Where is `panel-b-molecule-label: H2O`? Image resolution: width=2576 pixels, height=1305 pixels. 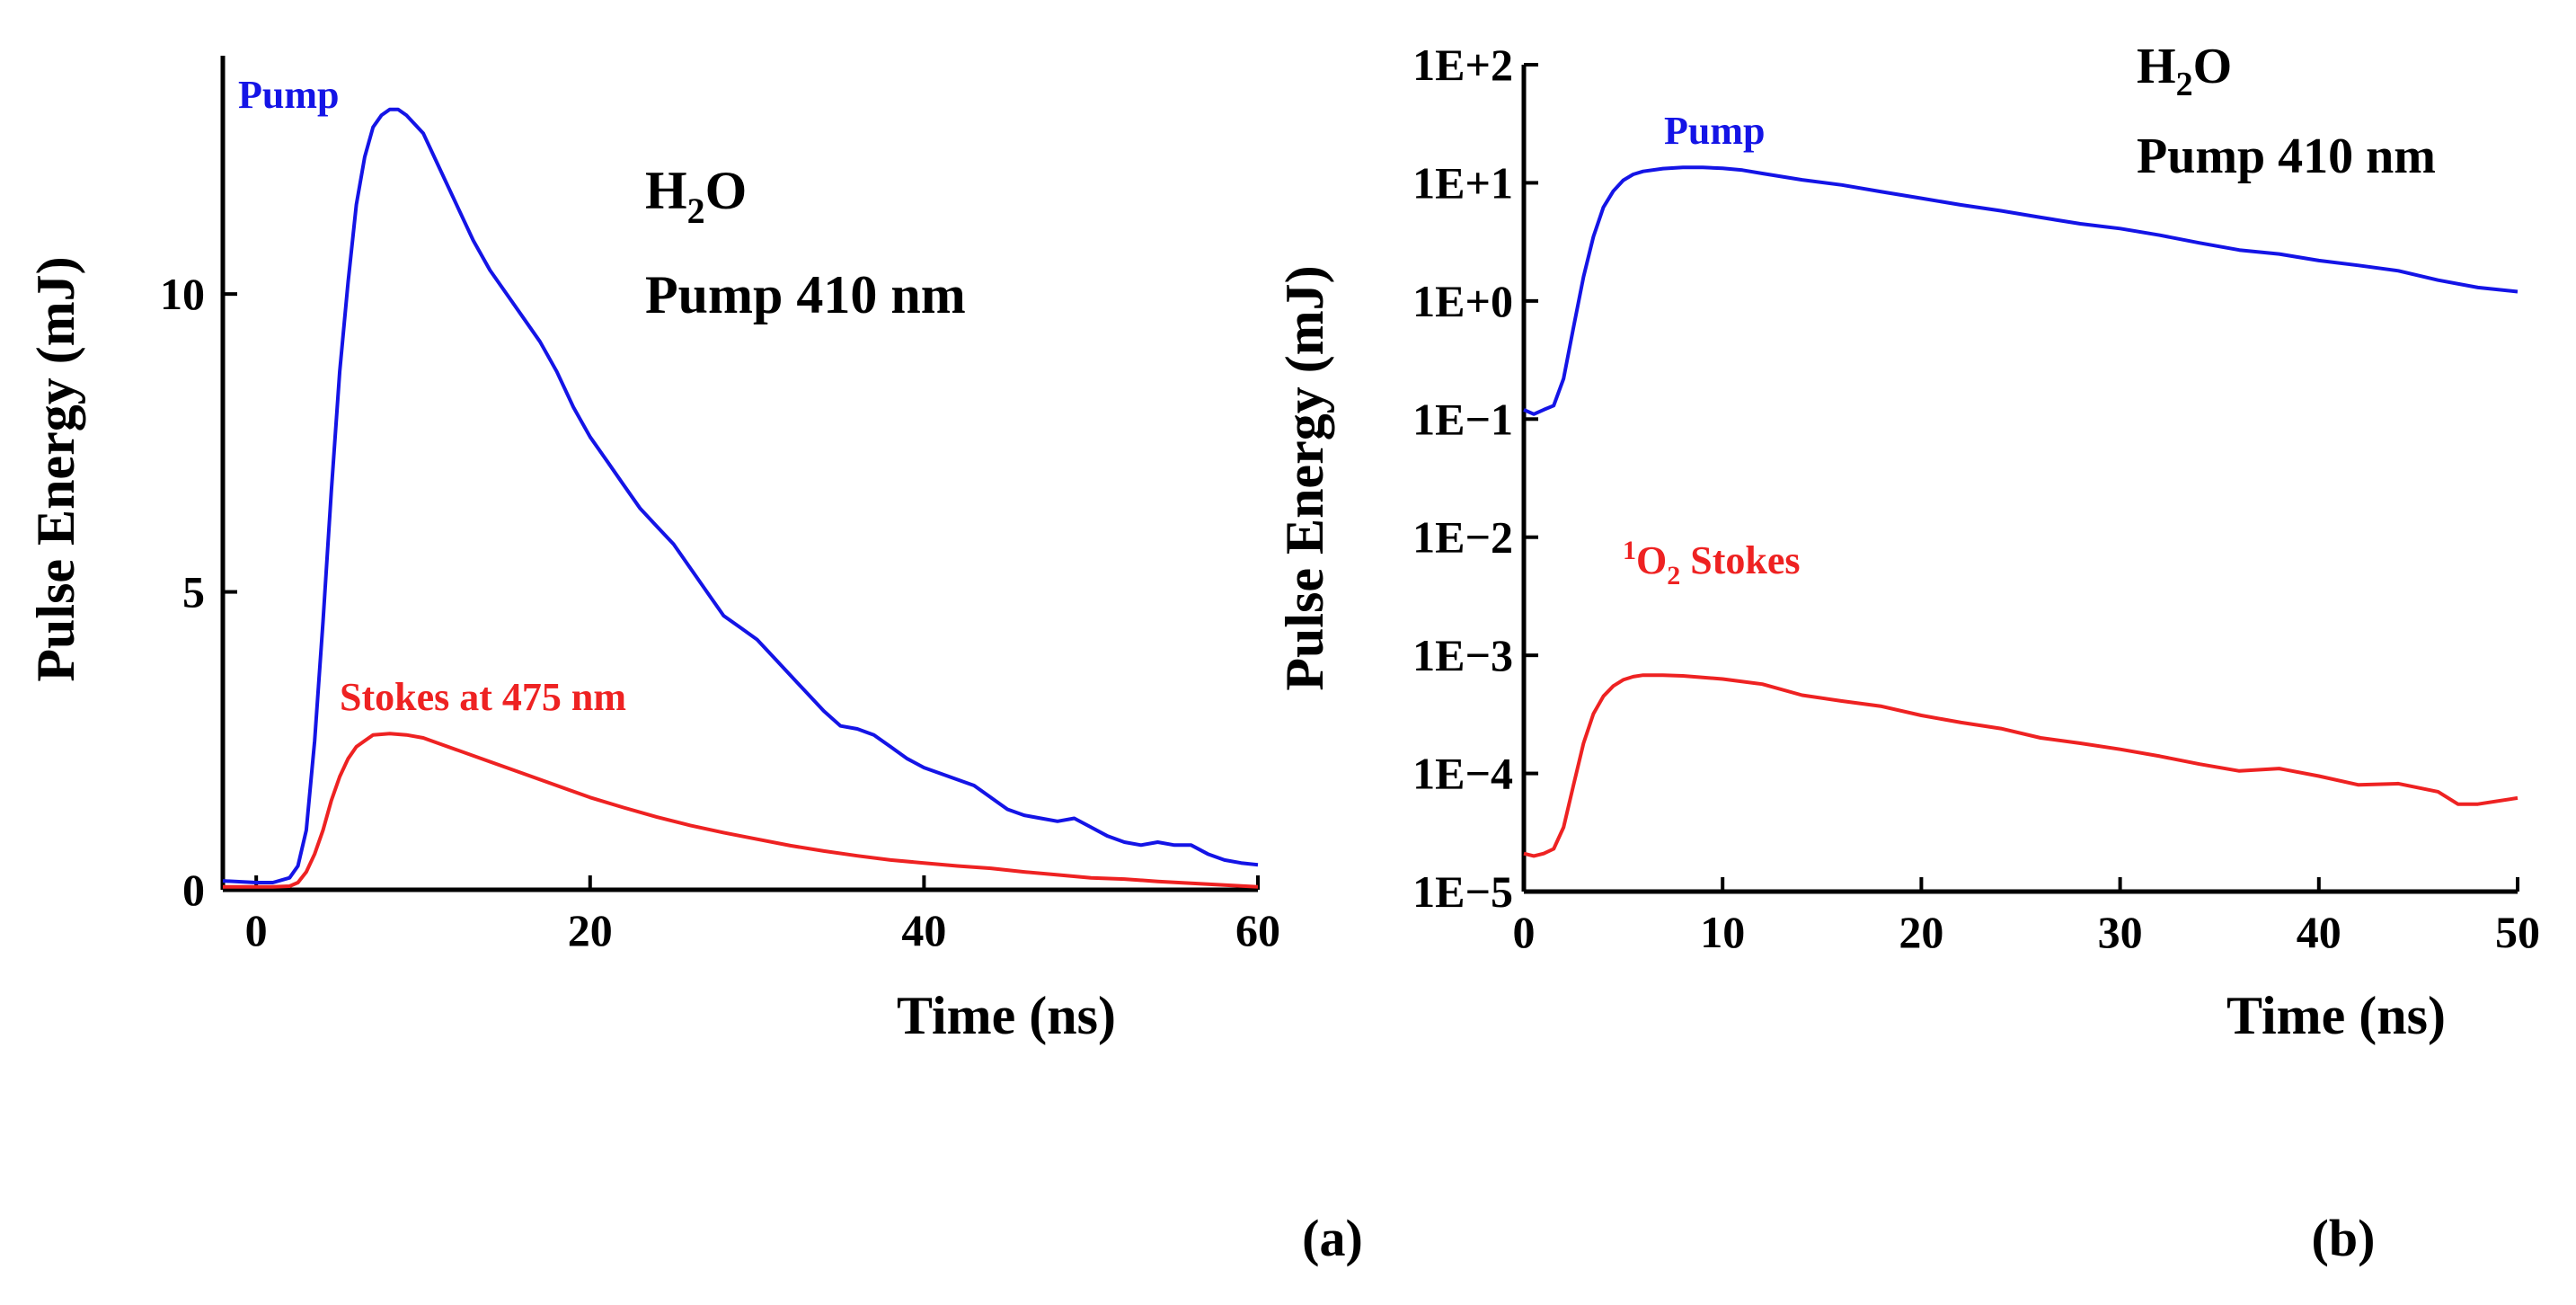
panel-b-molecule-label: H2O is located at coordinates (2185, 71).